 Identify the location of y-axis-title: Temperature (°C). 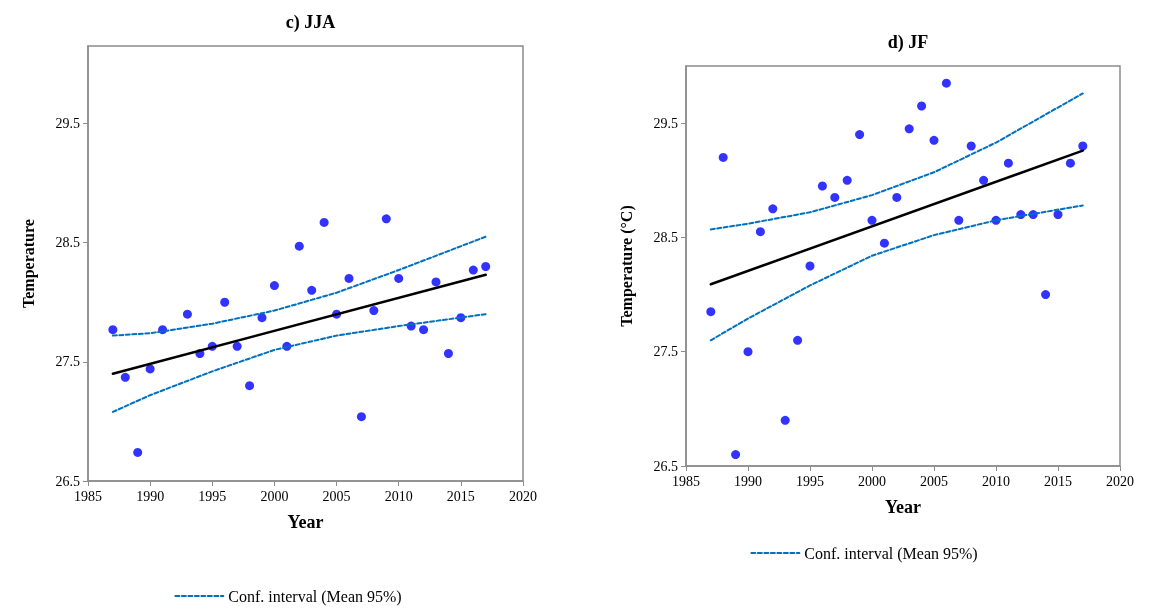
(626, 266).